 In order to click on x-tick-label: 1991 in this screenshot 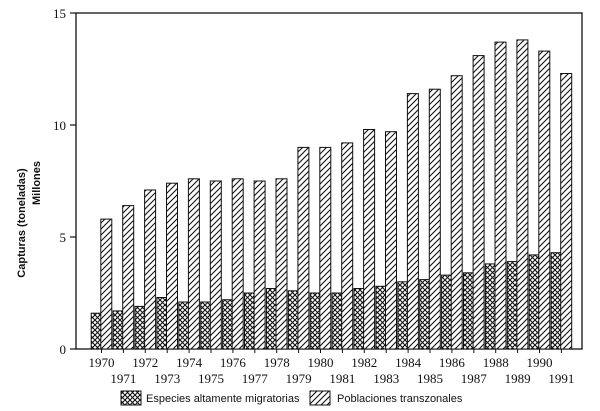, I will do `click(561, 378)`.